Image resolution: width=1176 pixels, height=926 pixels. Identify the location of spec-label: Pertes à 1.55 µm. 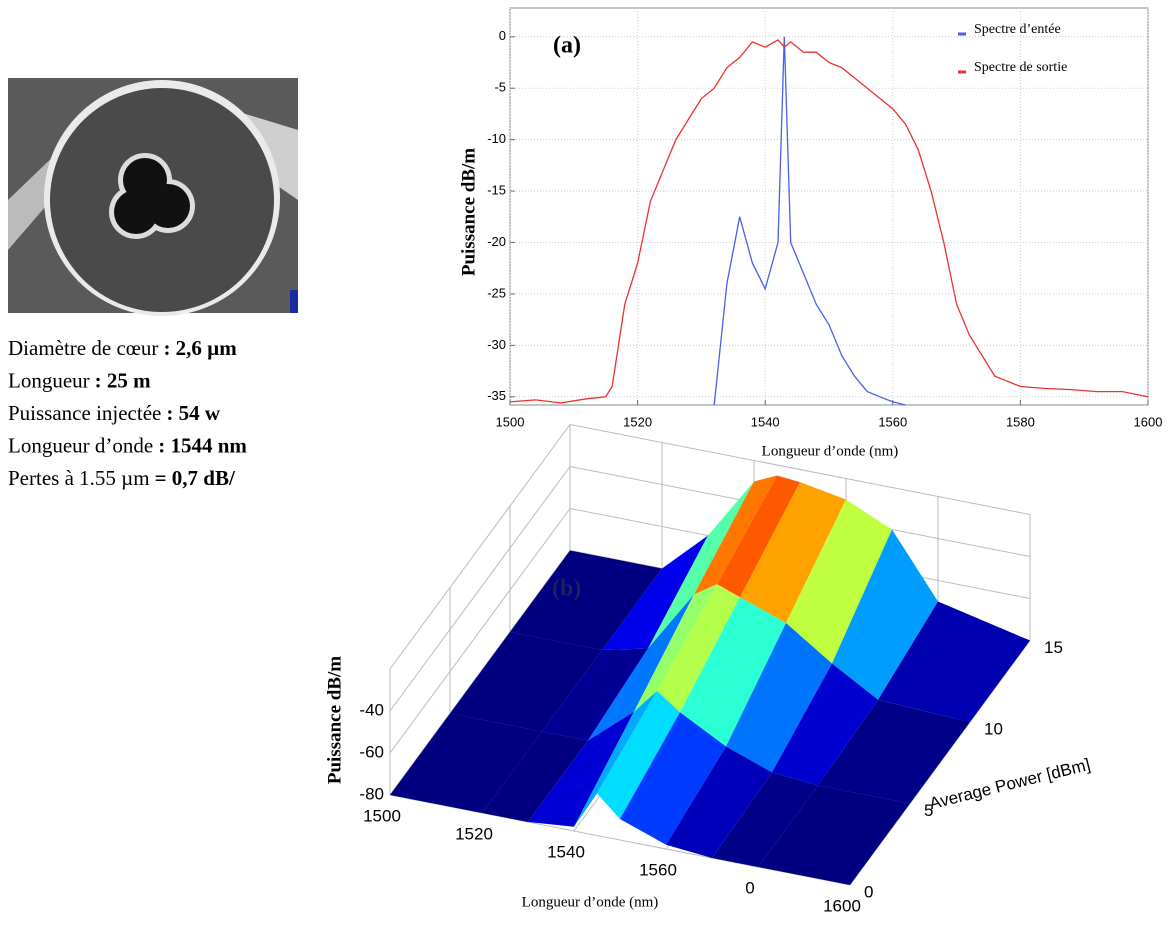
(79, 478).